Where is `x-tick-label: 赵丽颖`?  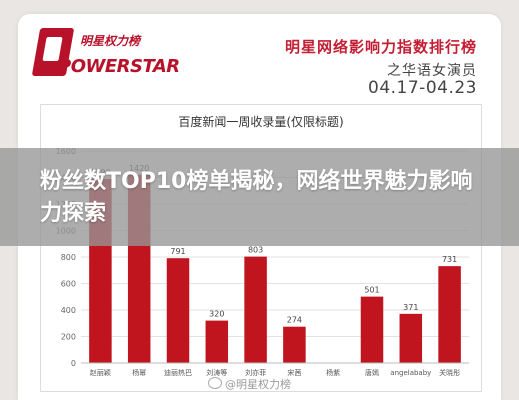 x-tick-label: 赵丽颖 is located at coordinates (100, 372).